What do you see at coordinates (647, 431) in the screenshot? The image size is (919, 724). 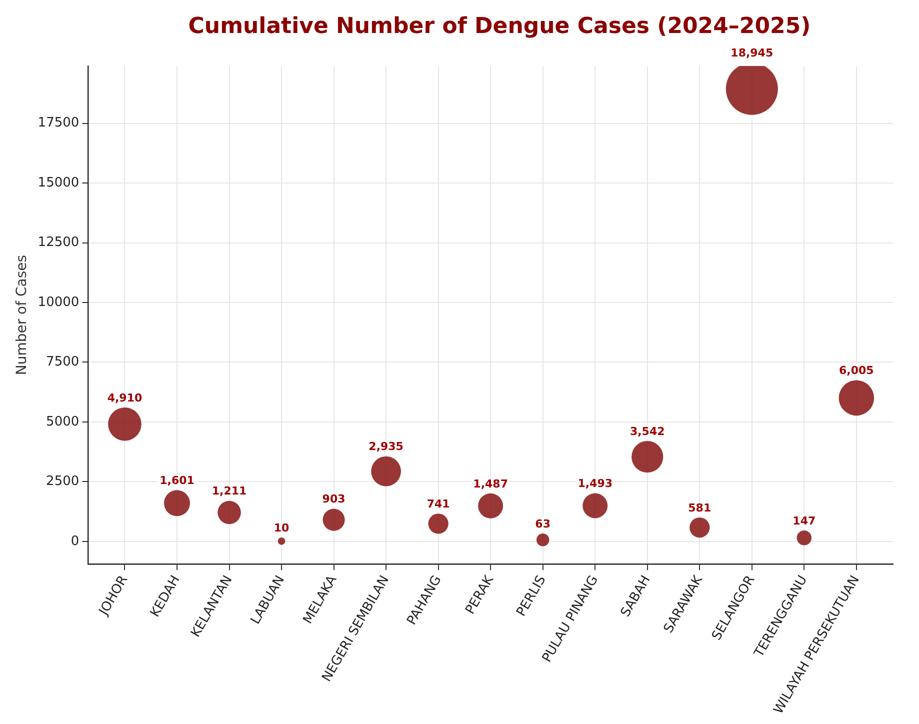 I see `data-label: 3,542` at bounding box center [647, 431].